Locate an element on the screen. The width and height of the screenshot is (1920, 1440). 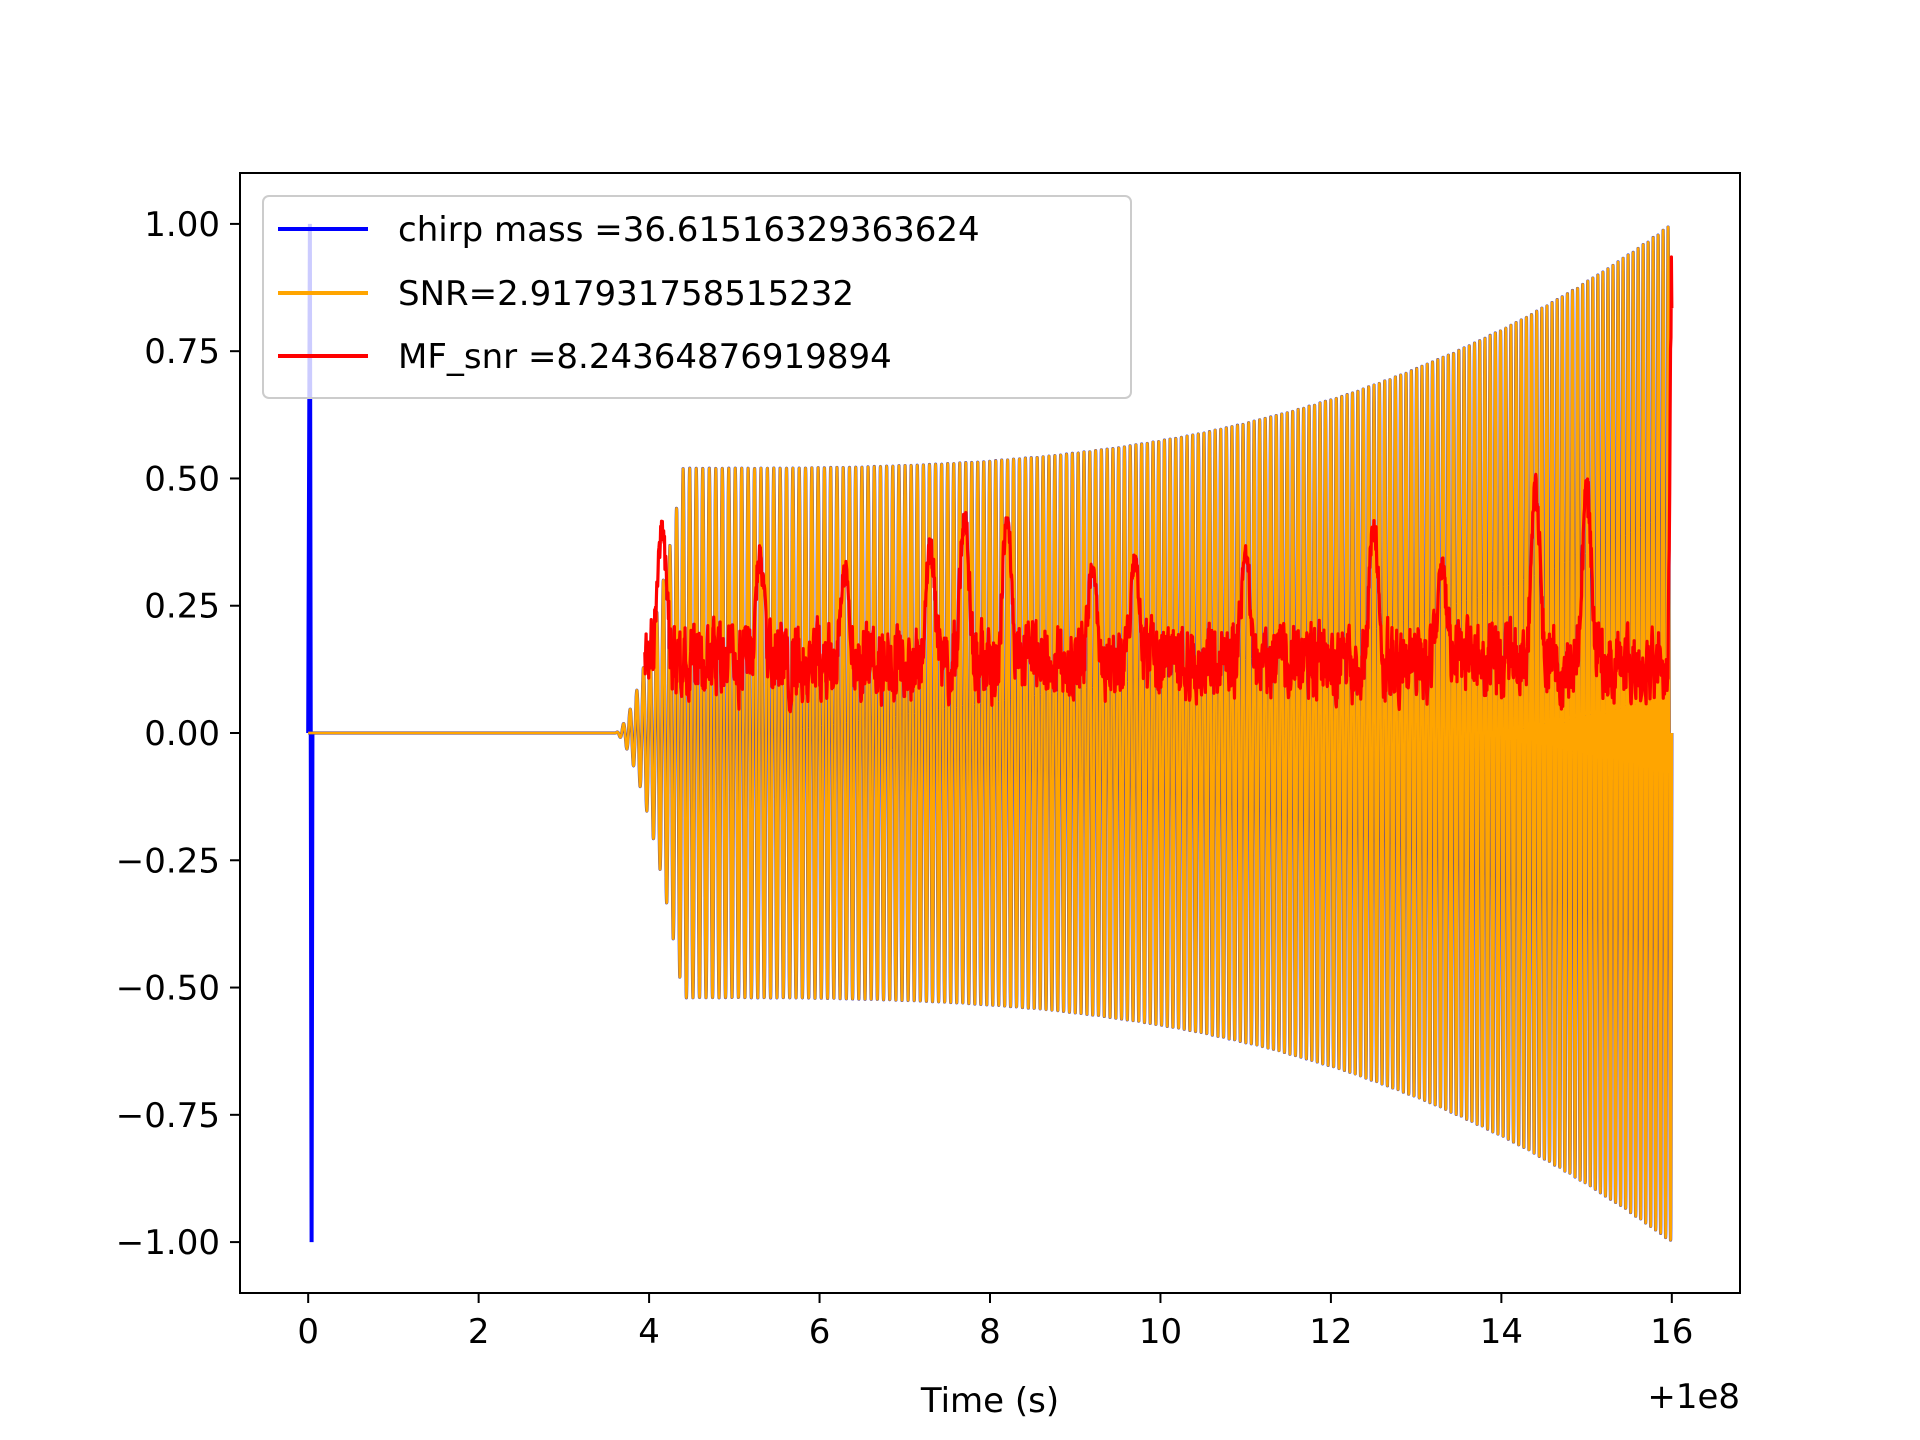
x-tick-label: 0 is located at coordinates (308, 1332).